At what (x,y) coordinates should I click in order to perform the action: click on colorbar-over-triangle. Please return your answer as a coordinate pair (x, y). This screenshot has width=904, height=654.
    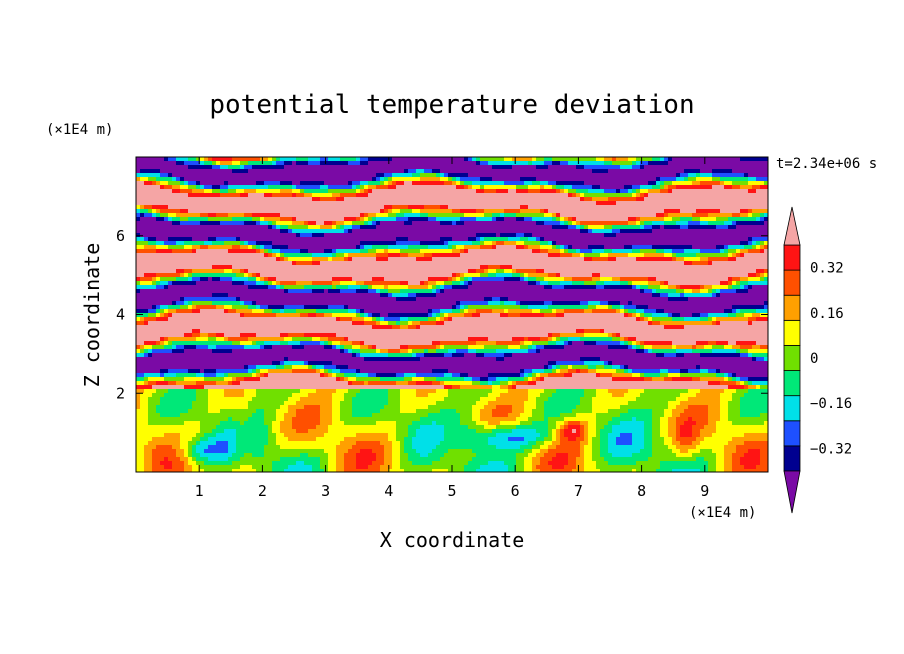
    Looking at the image, I should click on (792, 226).